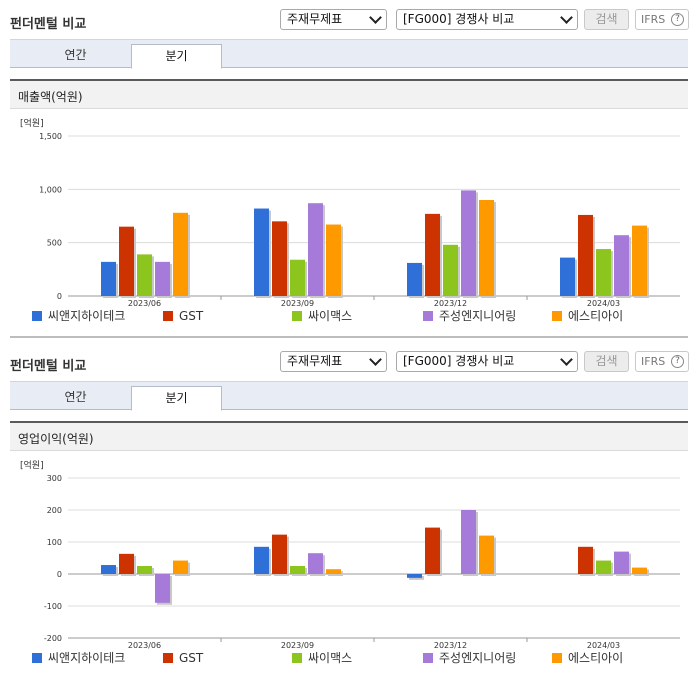  I want to click on y-tick-label: 100, so click(54, 542).